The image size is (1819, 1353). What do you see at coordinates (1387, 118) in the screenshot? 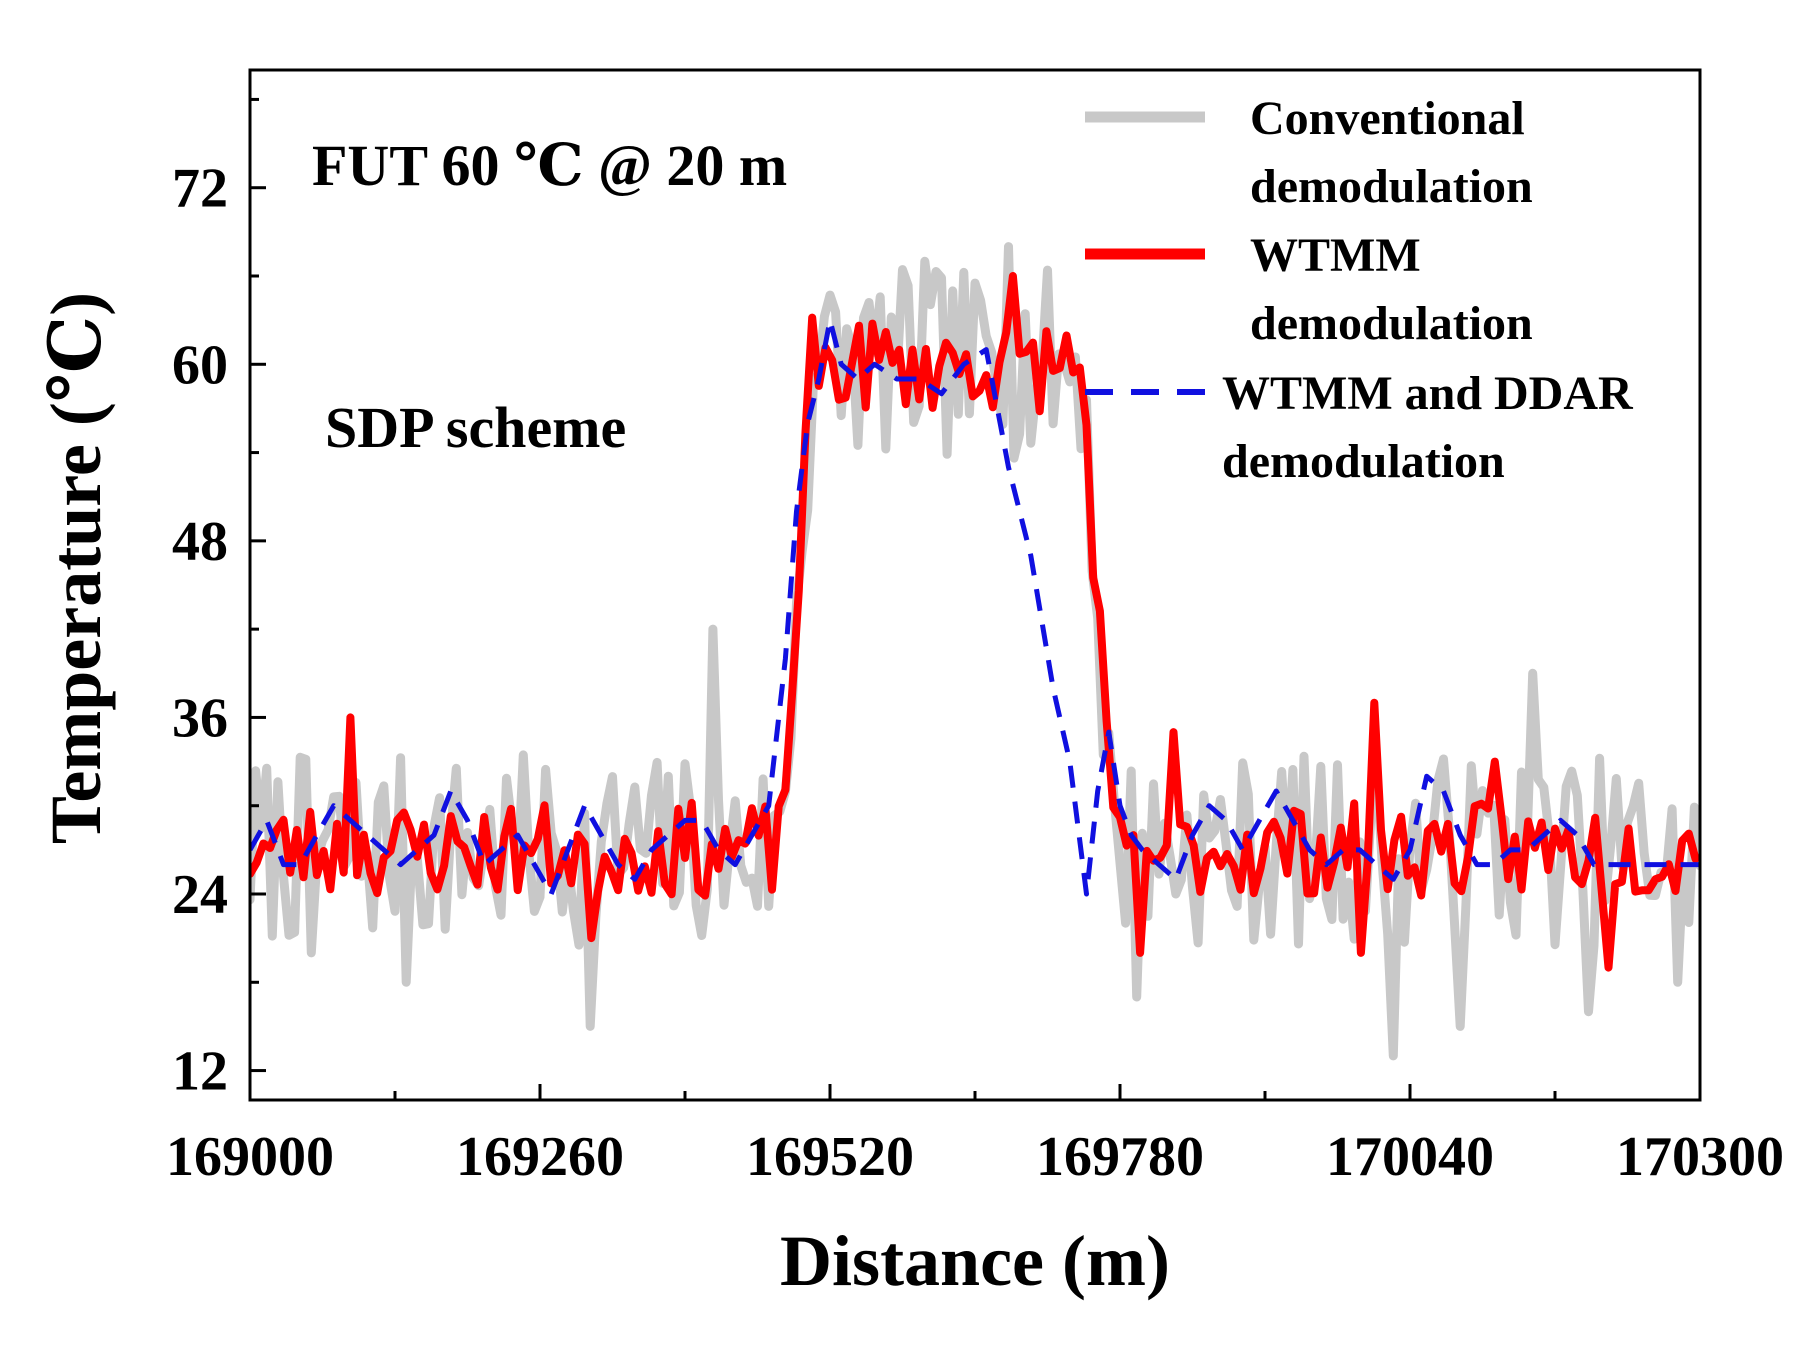
I see `legend-label-conventional-1: Conventional` at bounding box center [1387, 118].